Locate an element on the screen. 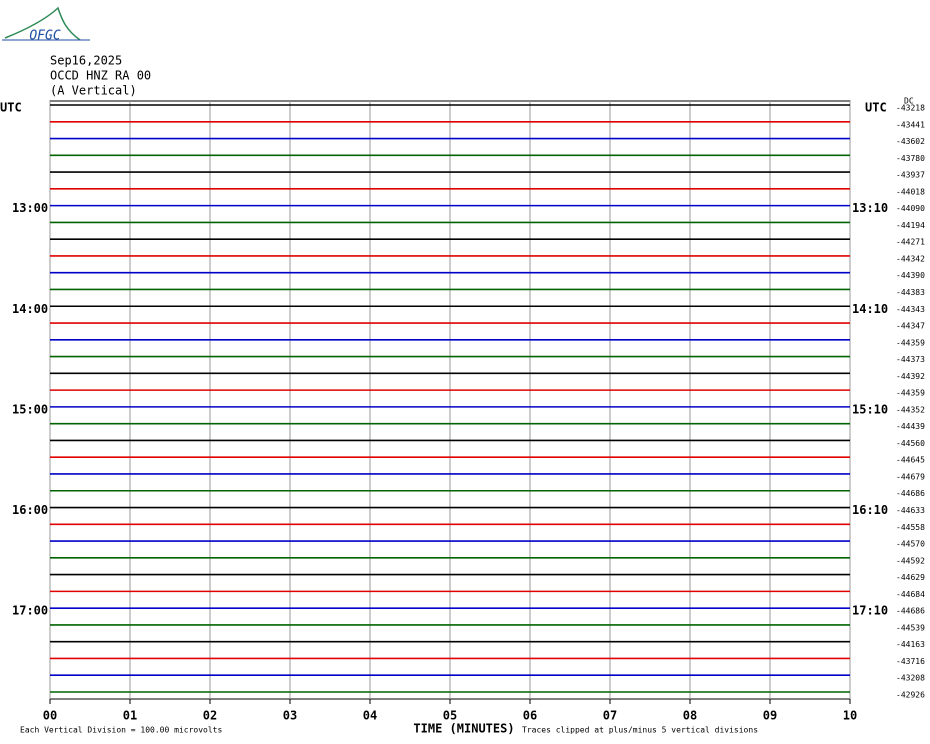  dc-offset: -43208 is located at coordinates (910, 678).